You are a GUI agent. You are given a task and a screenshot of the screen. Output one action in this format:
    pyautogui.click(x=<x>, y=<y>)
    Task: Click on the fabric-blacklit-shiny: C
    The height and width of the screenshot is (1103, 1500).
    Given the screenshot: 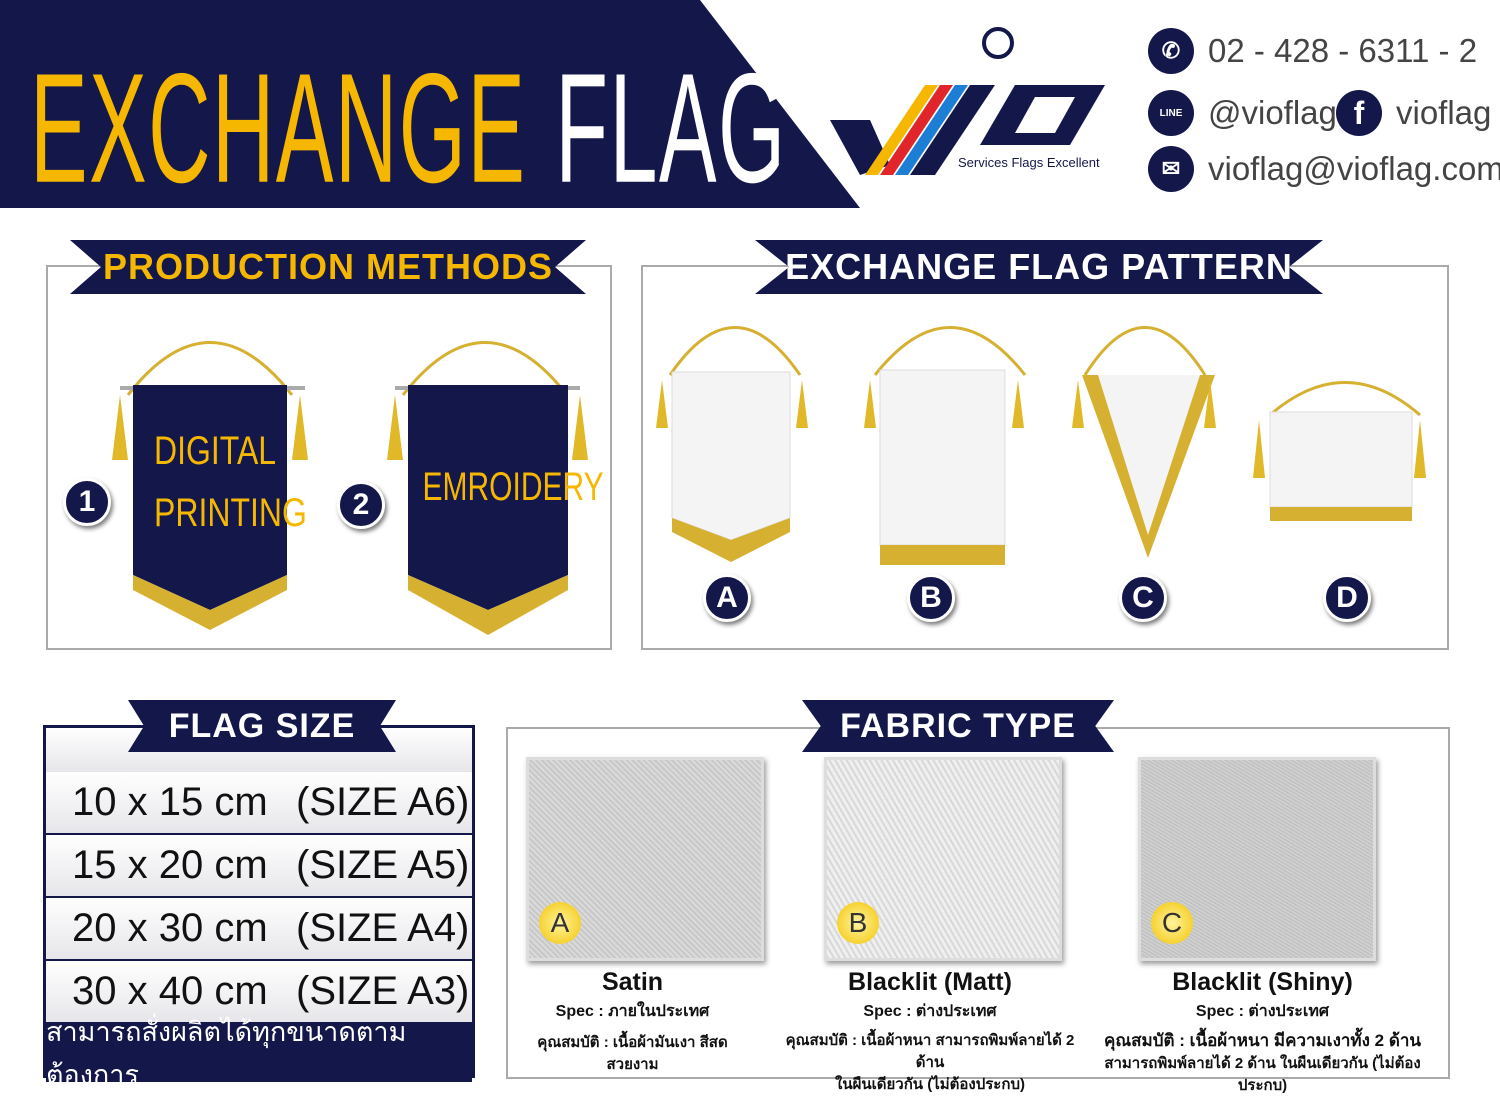 What is the action you would take?
    pyautogui.click(x=1250, y=859)
    